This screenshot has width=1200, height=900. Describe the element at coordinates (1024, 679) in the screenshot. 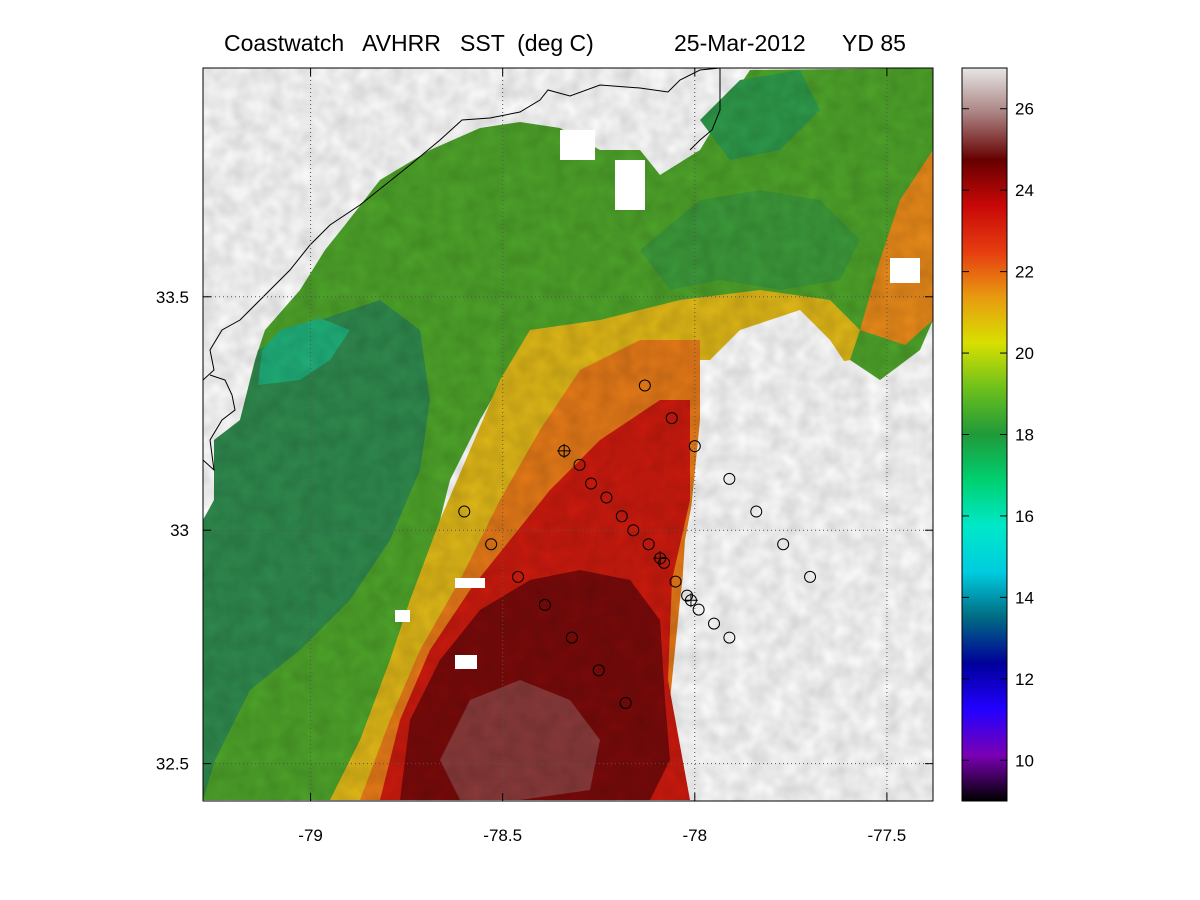

I see `colorbar-tick-label: 12` at that location.